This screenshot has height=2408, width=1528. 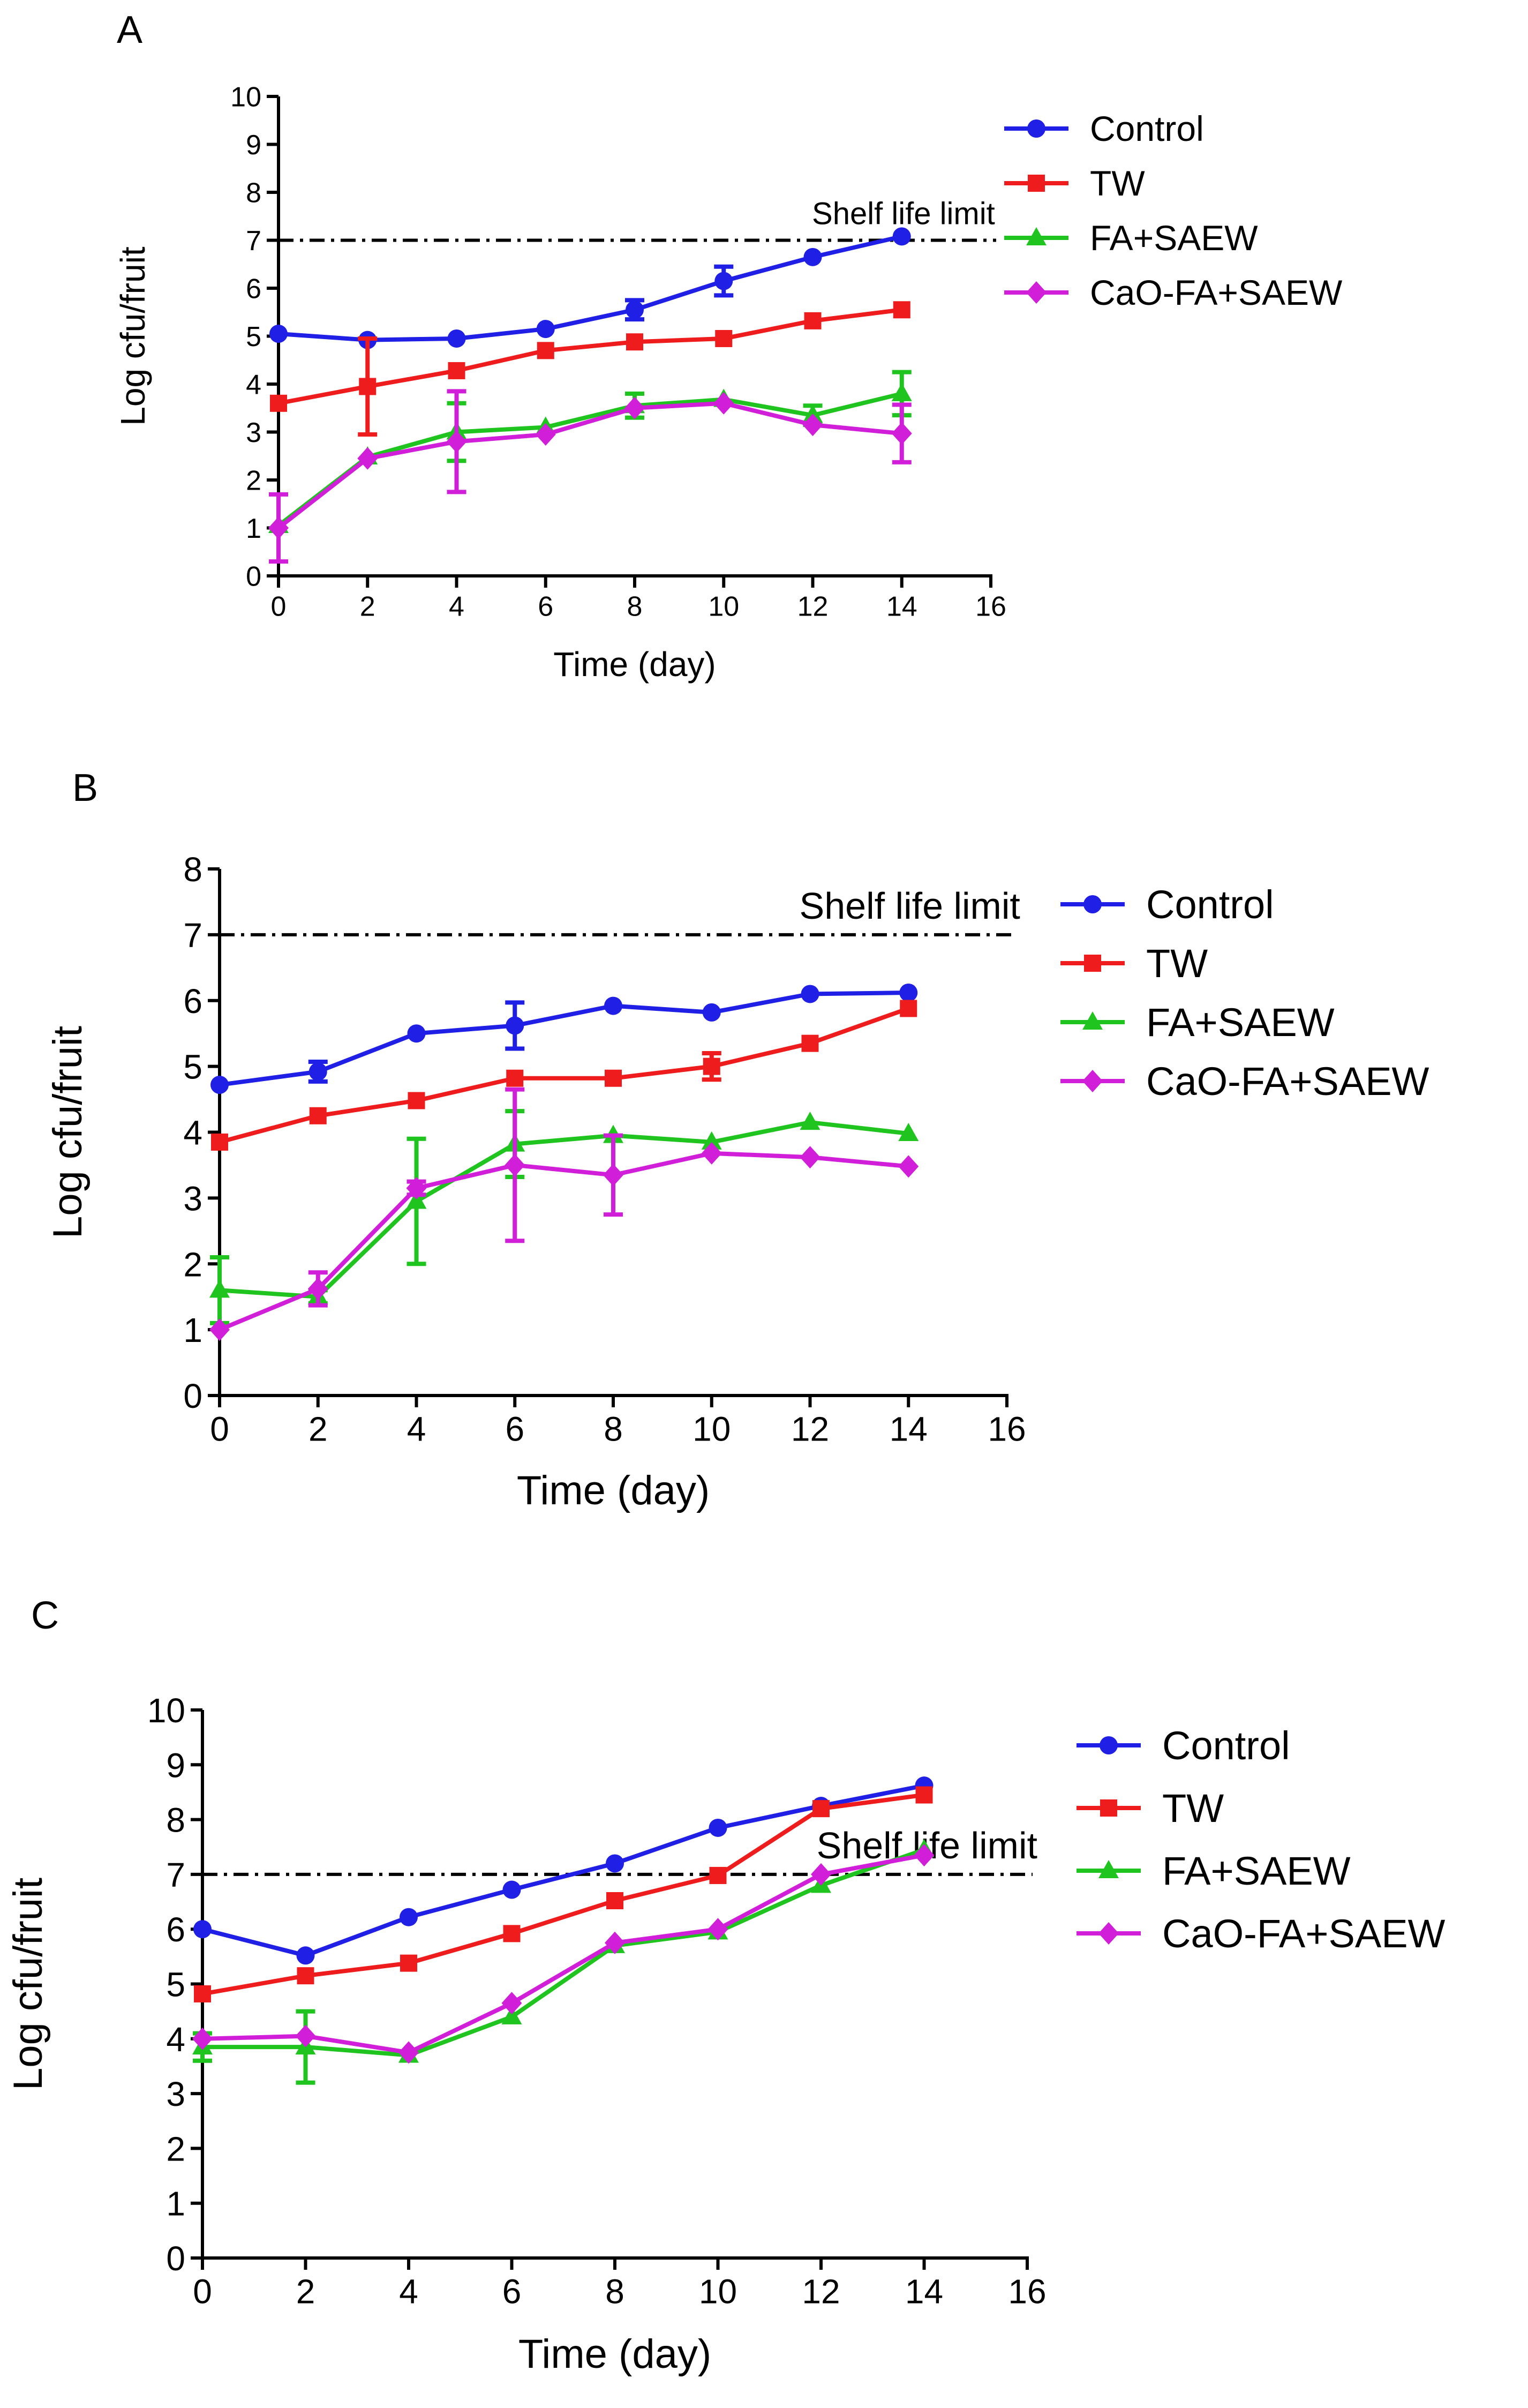 I want to click on panel-letter: B, so click(x=85, y=788).